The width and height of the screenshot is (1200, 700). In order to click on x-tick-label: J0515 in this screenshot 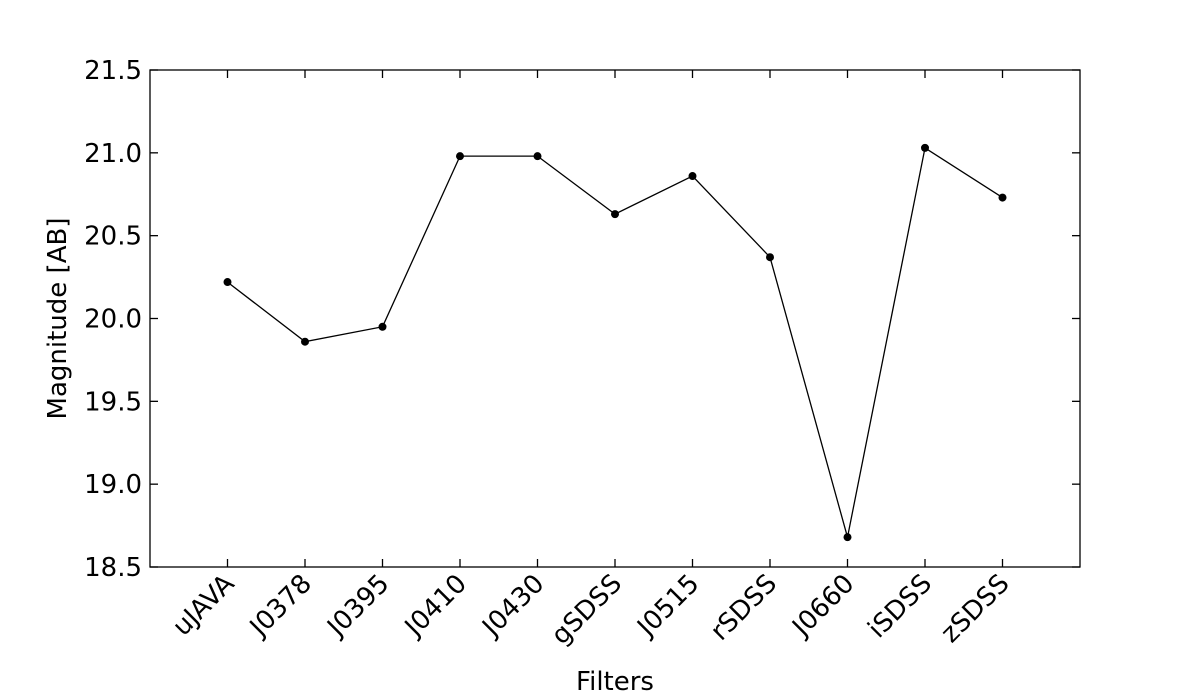, I will do `click(668, 606)`.